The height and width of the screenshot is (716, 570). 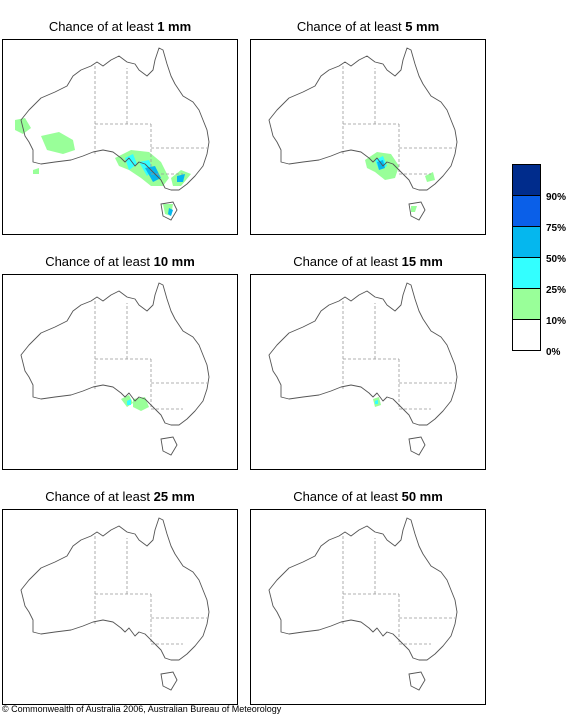 What do you see at coordinates (553, 352) in the screenshot?
I see `legend-label-0: 0%` at bounding box center [553, 352].